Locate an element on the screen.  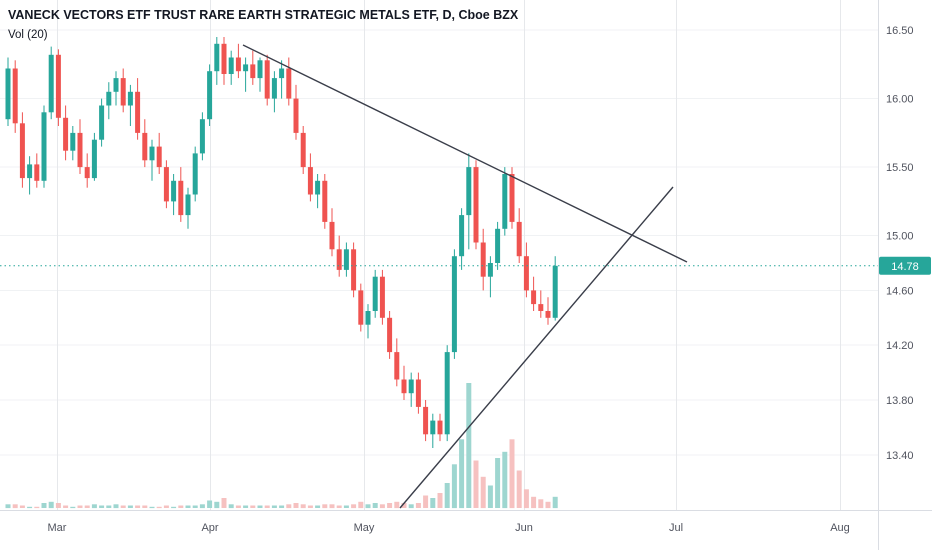
volume-layer is located at coordinates (281, 446).